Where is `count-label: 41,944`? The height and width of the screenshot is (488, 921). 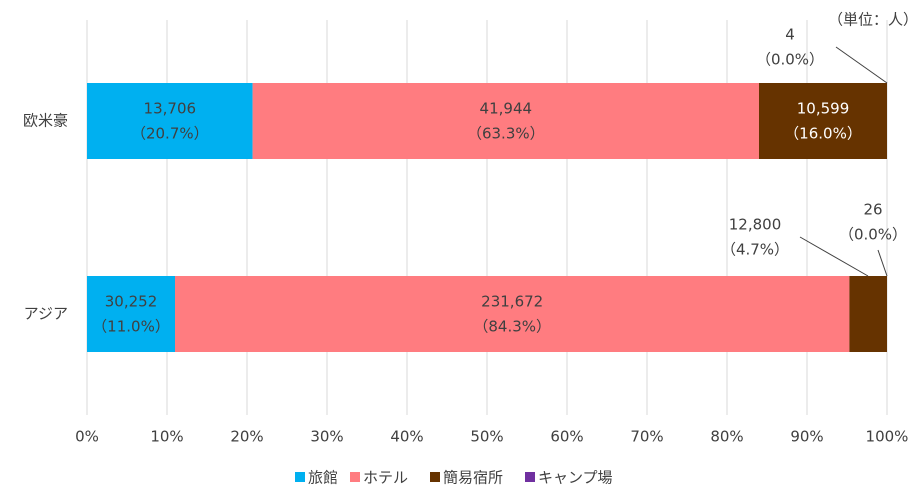 count-label: 41,944 is located at coordinates (506, 109).